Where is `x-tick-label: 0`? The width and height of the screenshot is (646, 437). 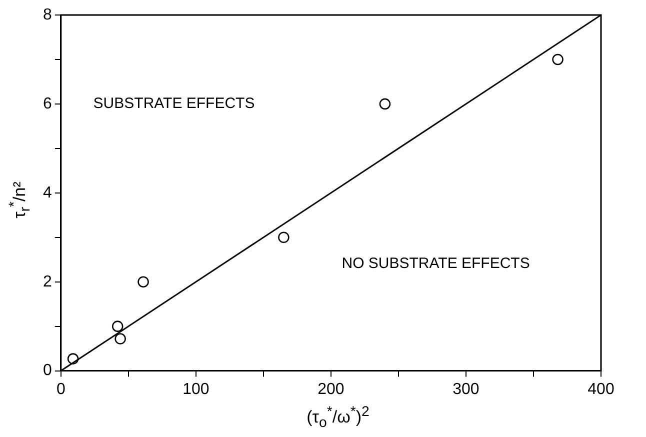 x-tick-label: 0 is located at coordinates (61, 389).